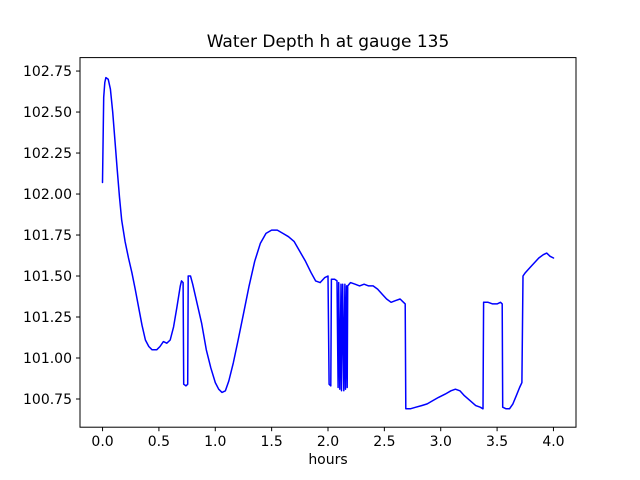 This screenshot has width=640, height=480. I want to click on y-tick-label: 102.50, so click(47, 113).